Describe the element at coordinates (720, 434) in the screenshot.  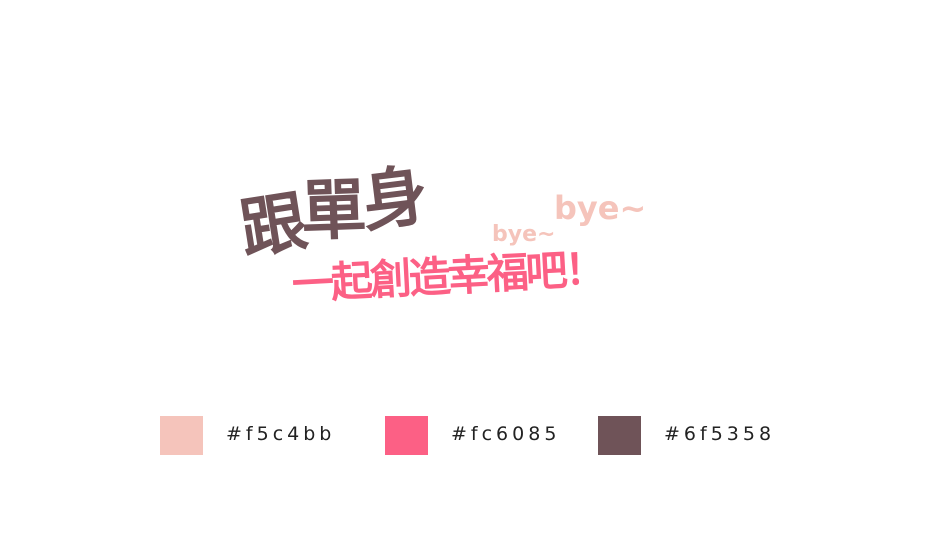
I see `color-code-label: #6f5358` at that location.